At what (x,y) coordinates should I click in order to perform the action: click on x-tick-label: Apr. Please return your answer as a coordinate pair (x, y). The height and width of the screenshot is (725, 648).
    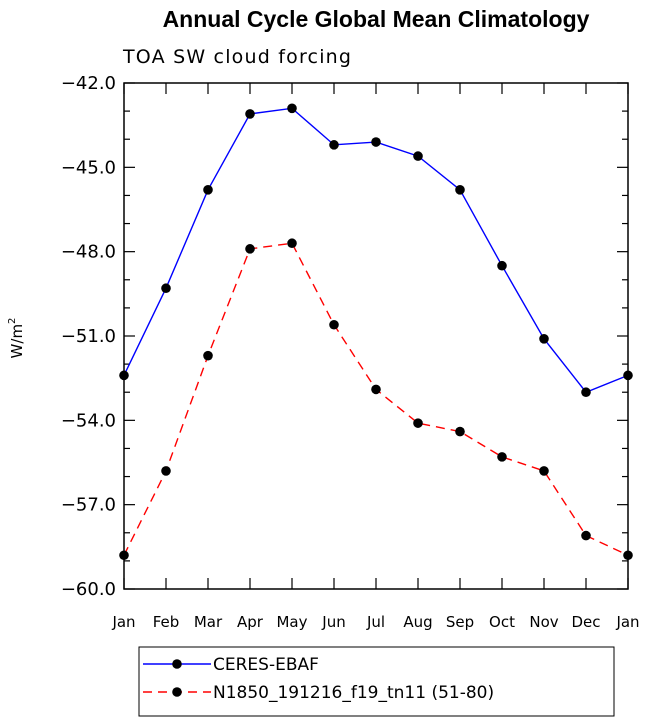
    Looking at the image, I should click on (250, 622).